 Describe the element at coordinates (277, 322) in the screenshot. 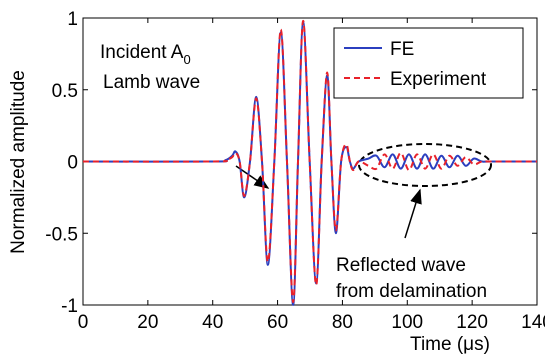

I see `x-tick-label: 60` at that location.